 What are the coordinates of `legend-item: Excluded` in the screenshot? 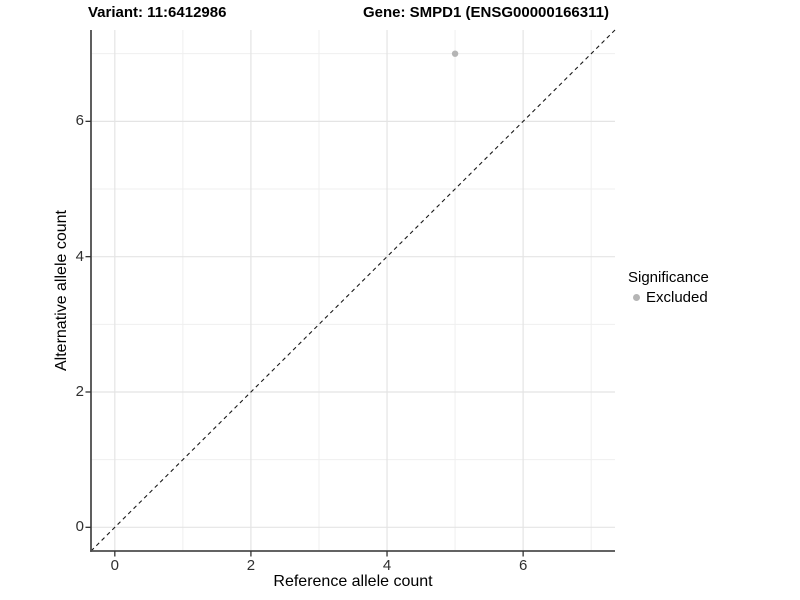 It's located at (668, 297).